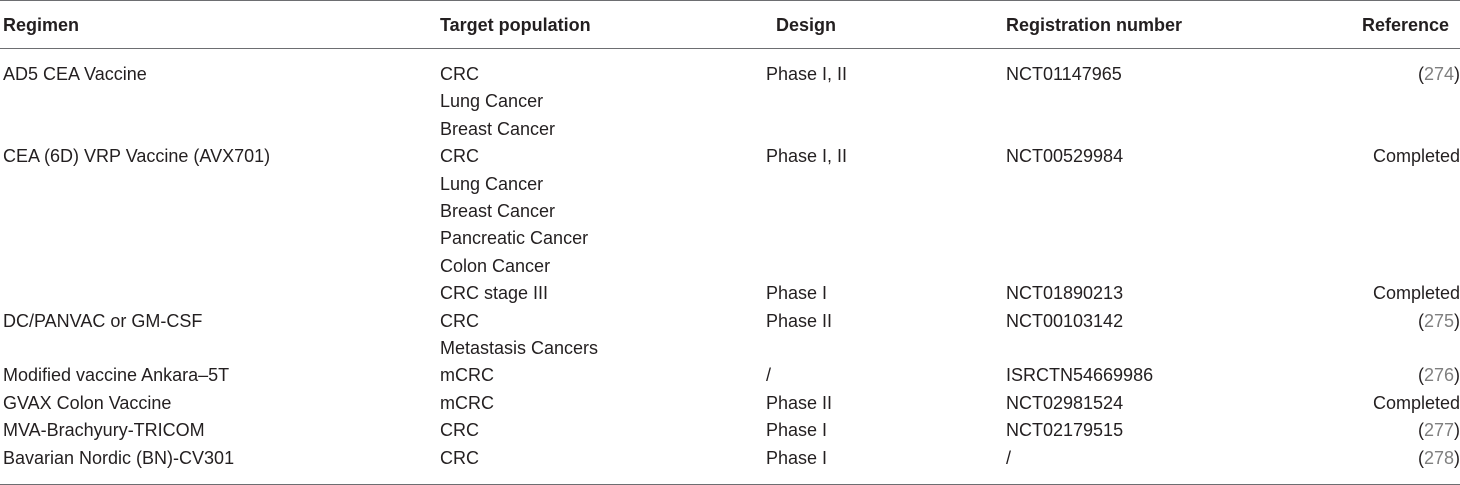  What do you see at coordinates (1406, 25) in the screenshot?
I see `header-reference: Reference` at bounding box center [1406, 25].